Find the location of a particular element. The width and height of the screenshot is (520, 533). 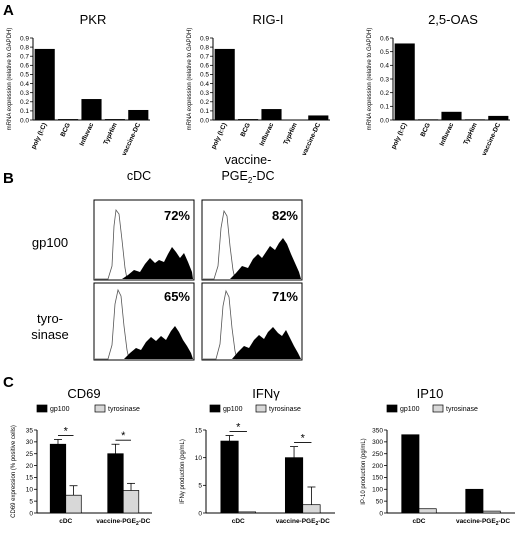

percentage-gp100-vaccine: 82% is located at coordinates (285, 215).